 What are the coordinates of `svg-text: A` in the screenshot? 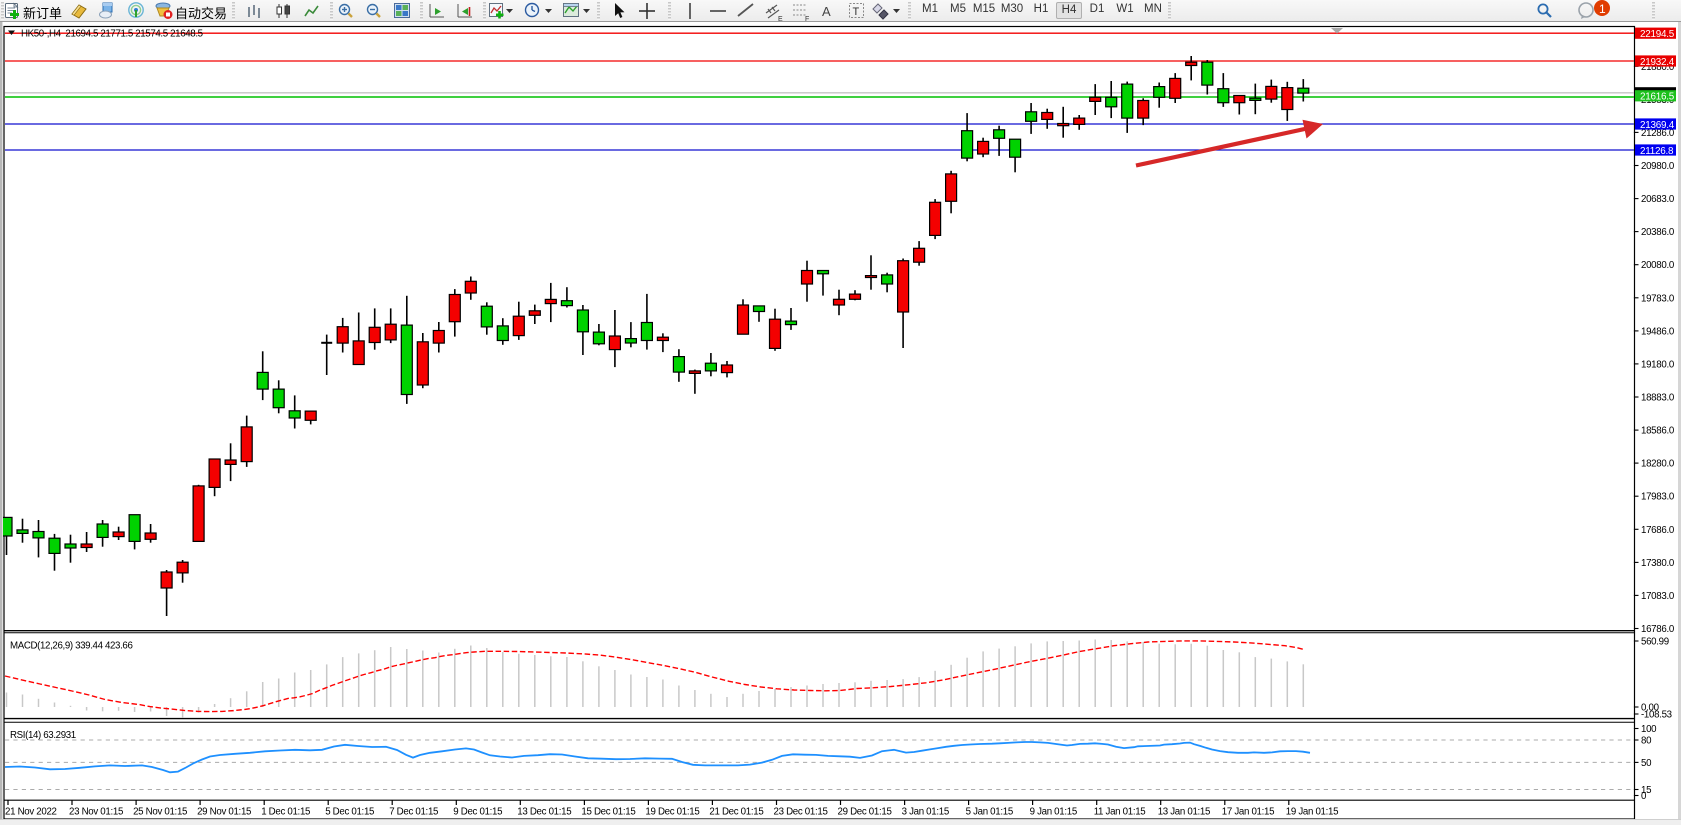 It's located at (826, 11).